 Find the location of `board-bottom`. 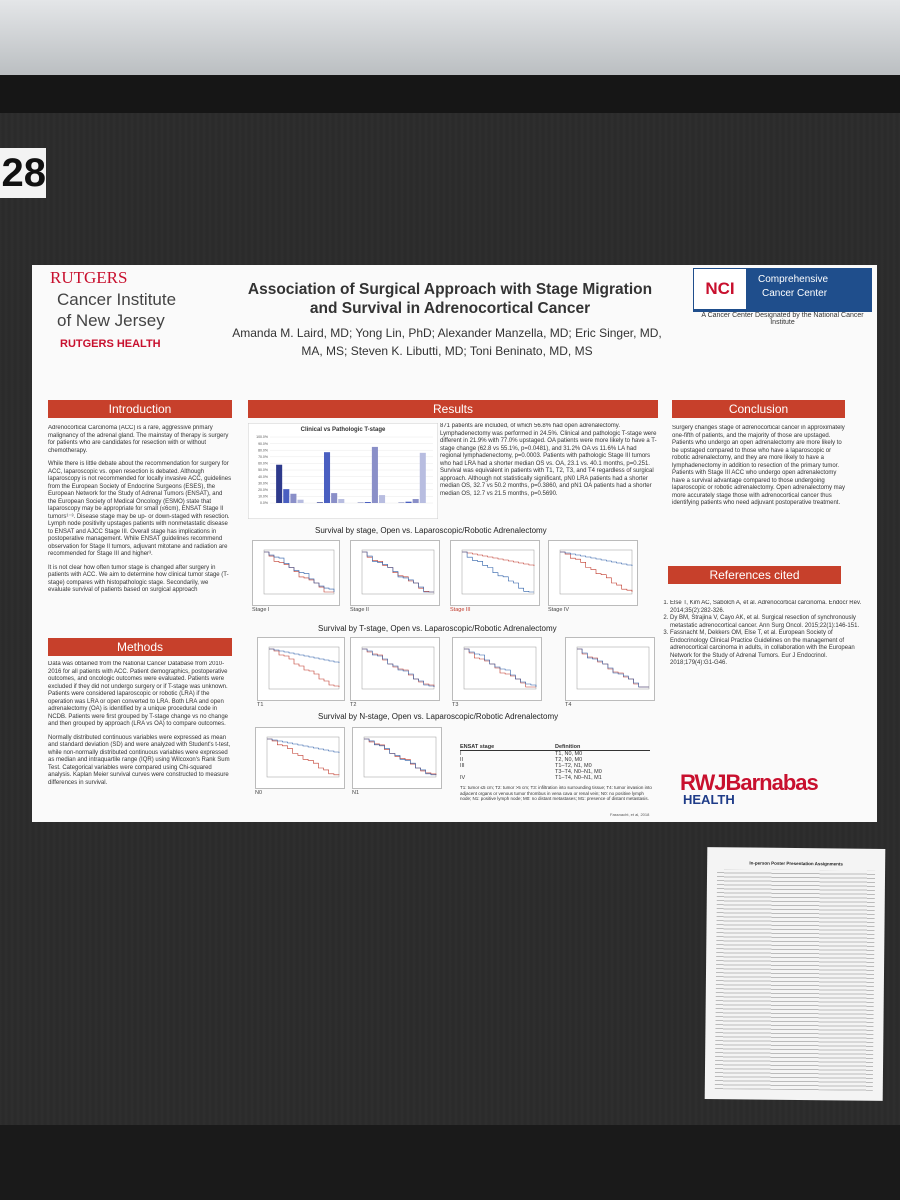

board-bottom is located at coordinates (450, 1162).